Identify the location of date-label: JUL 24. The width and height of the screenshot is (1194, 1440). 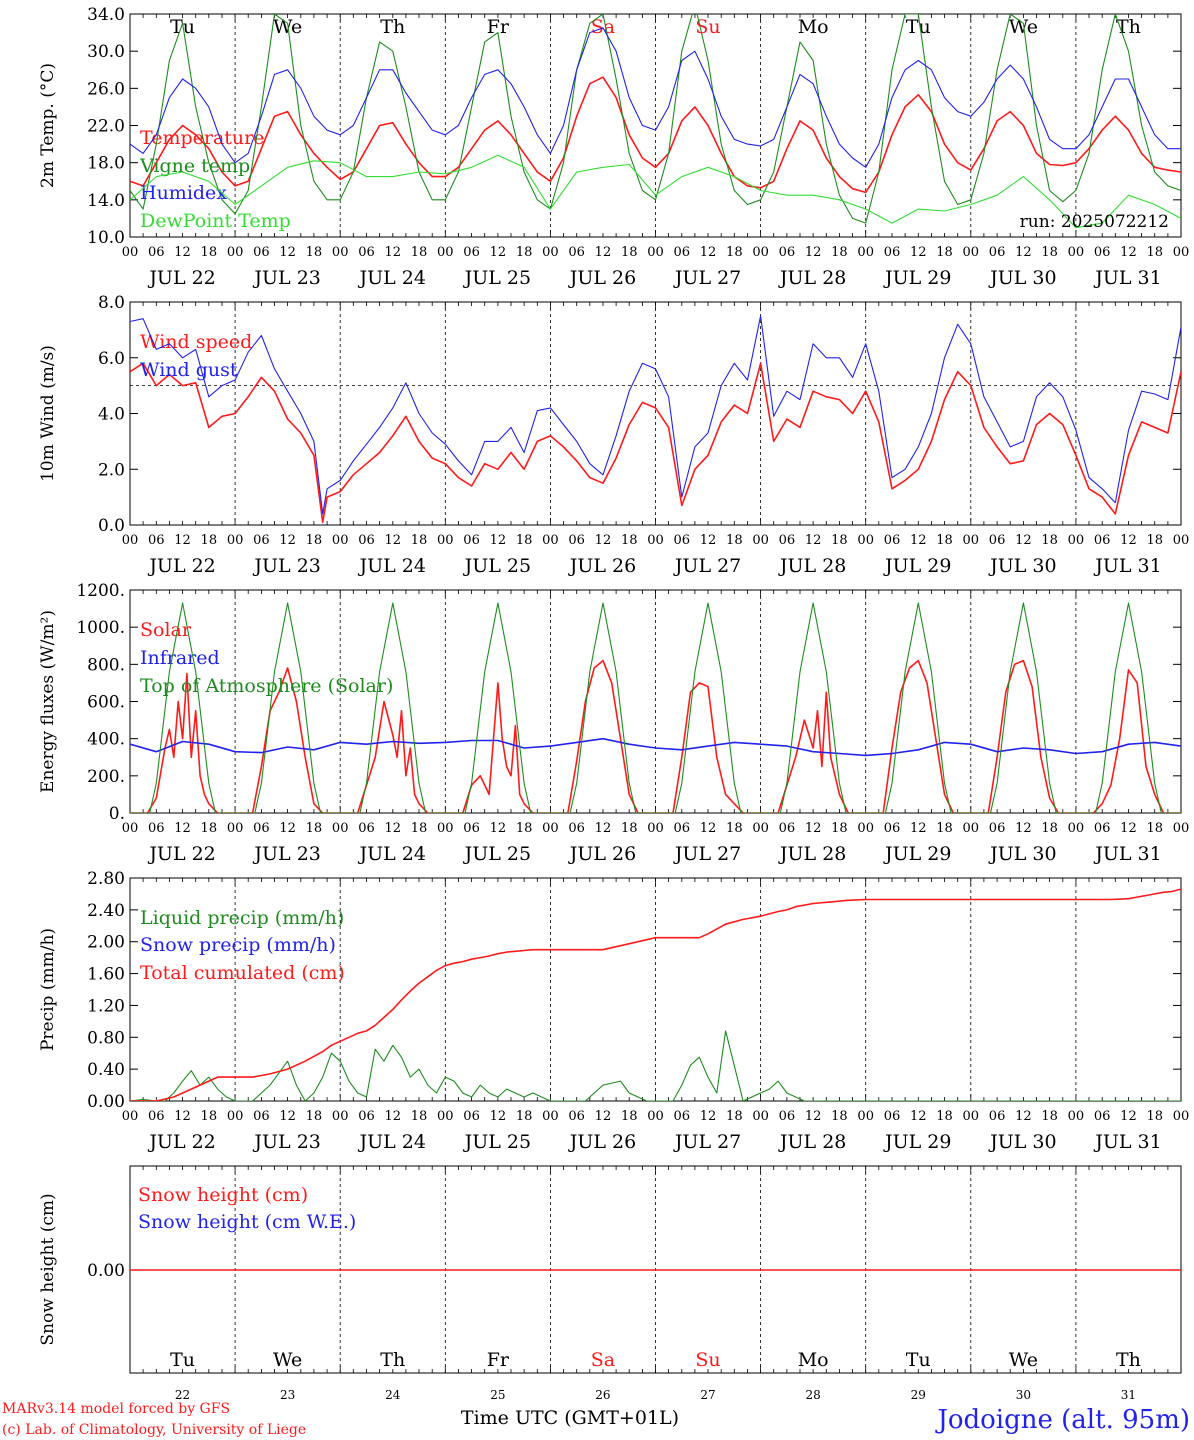
(392, 854).